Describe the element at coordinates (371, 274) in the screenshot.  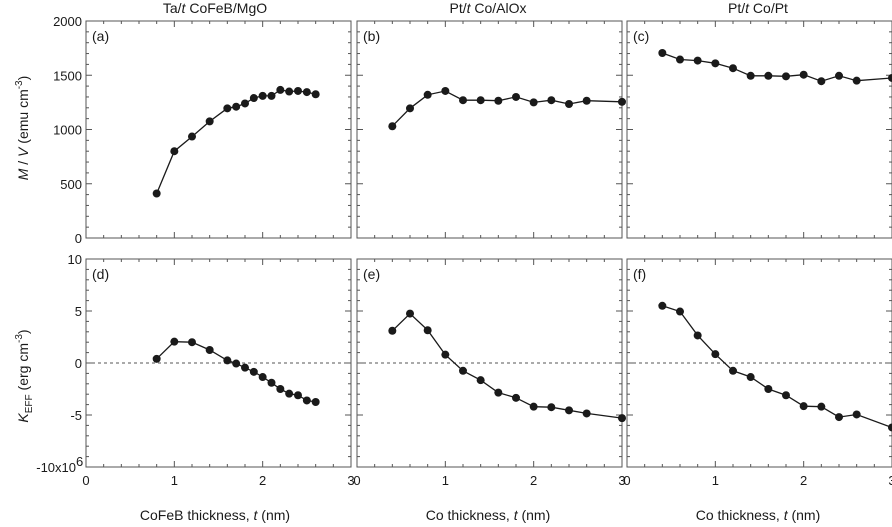
I see `panel-label: (e)` at that location.